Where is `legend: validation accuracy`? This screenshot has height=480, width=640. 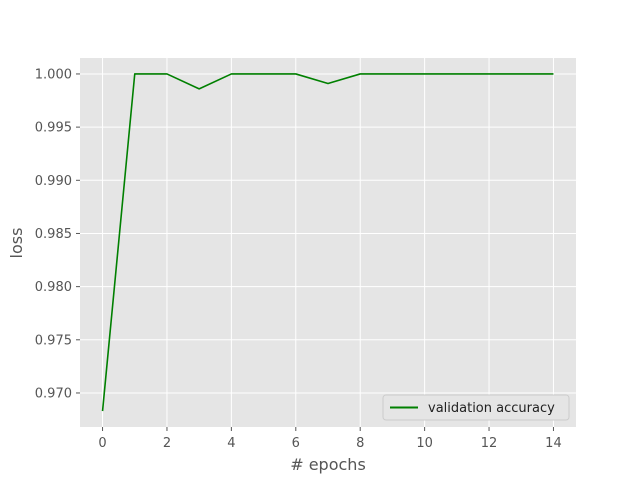
legend: validation accuracy is located at coordinates (476, 407).